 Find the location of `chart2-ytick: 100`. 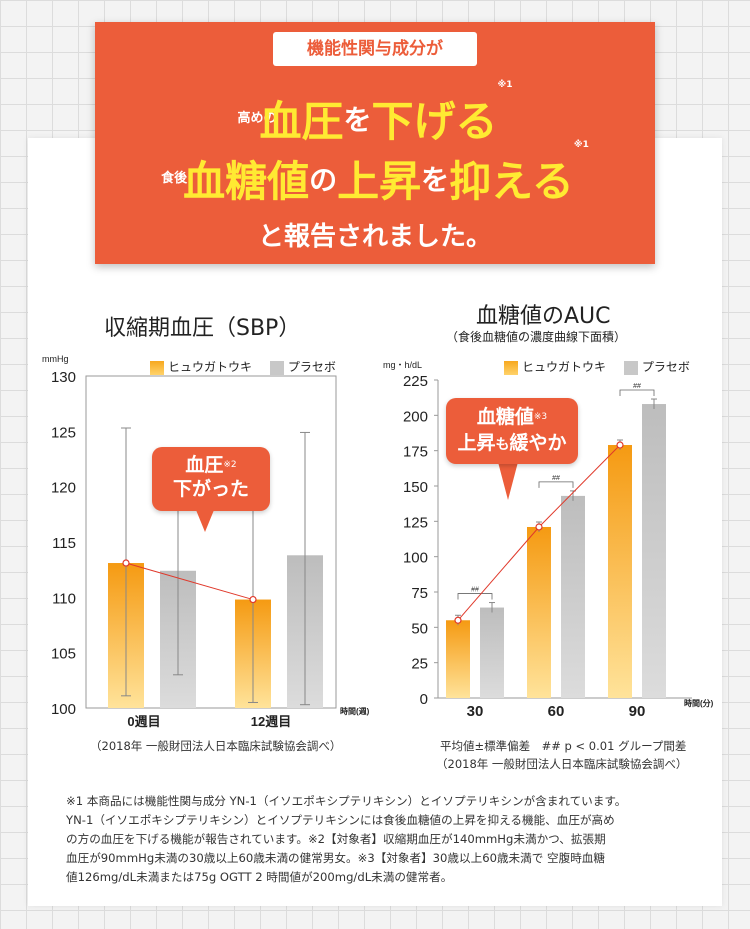

chart2-ytick: 100 is located at coordinates (415, 558).